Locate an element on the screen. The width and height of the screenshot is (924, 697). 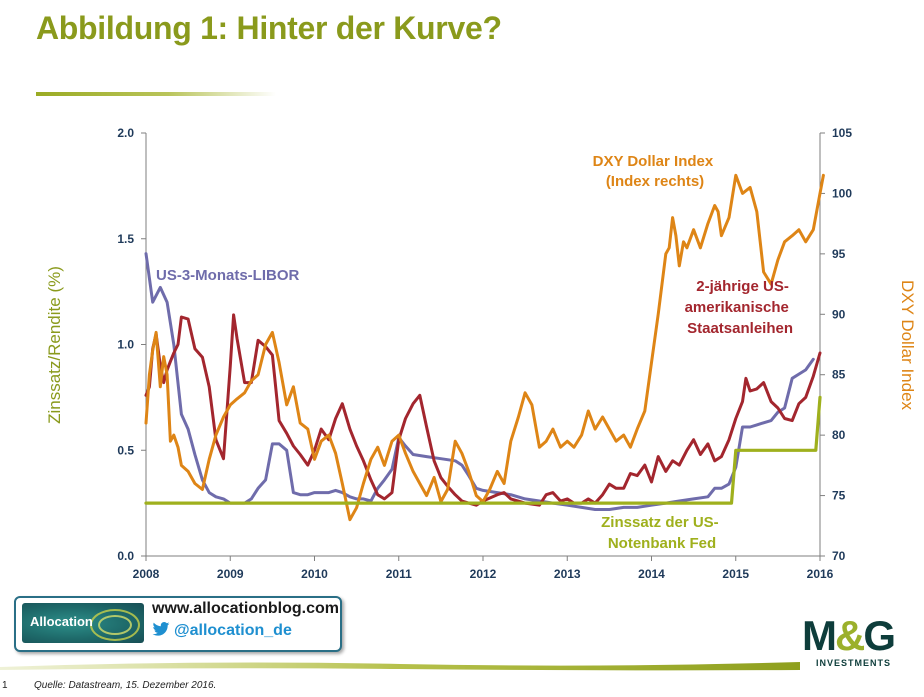
mg-investments-text: INVESTMENTS is located at coordinates (854, 663).